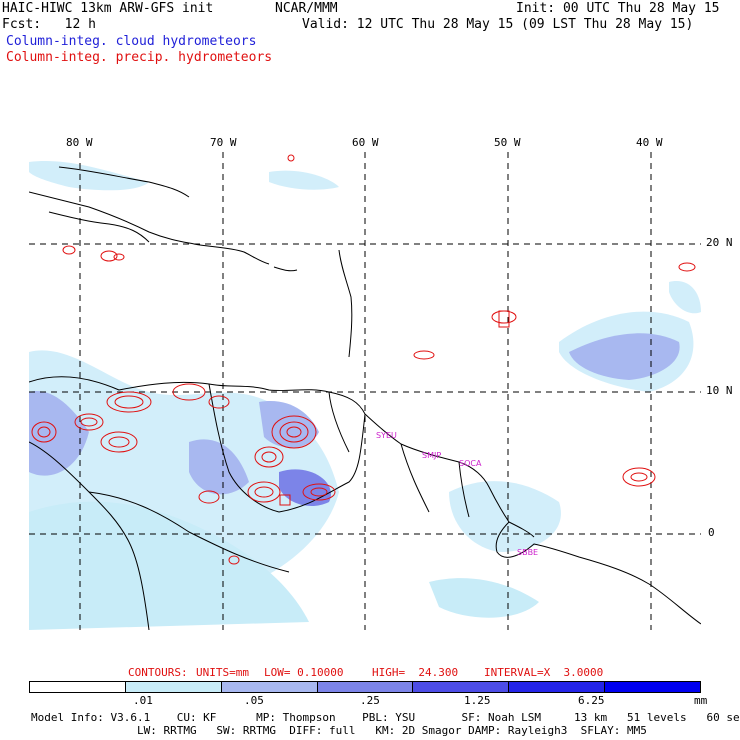  What do you see at coordinates (143, 700) in the screenshot?
I see `colorbar-tick: .01` at bounding box center [143, 700].